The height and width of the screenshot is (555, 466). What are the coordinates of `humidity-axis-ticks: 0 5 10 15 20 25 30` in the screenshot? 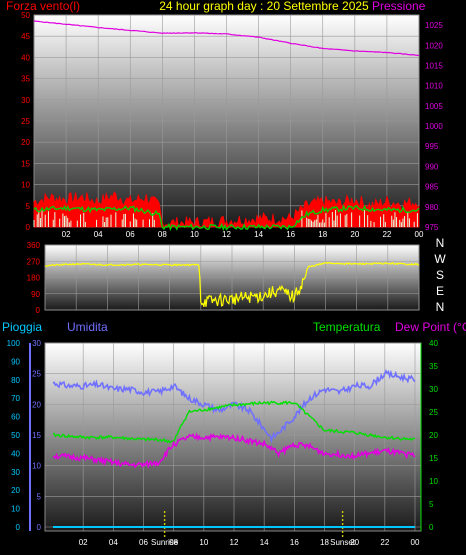 It's located at (36, 435).